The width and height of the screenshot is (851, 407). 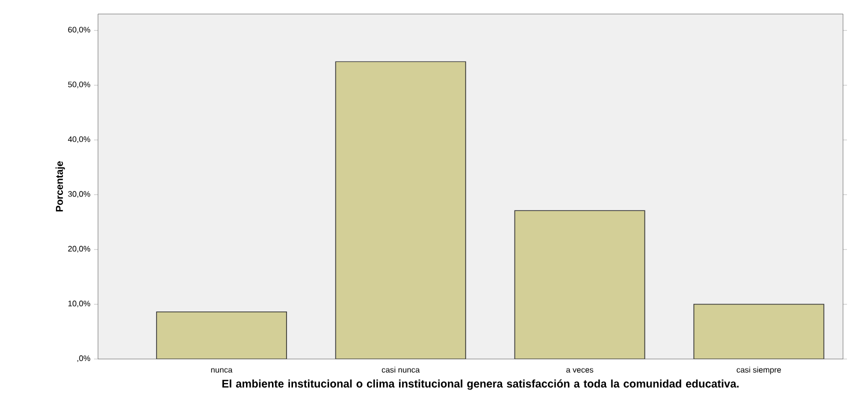 What do you see at coordinates (758, 370) in the screenshot?
I see `x-tick-label: casi siempre` at bounding box center [758, 370].